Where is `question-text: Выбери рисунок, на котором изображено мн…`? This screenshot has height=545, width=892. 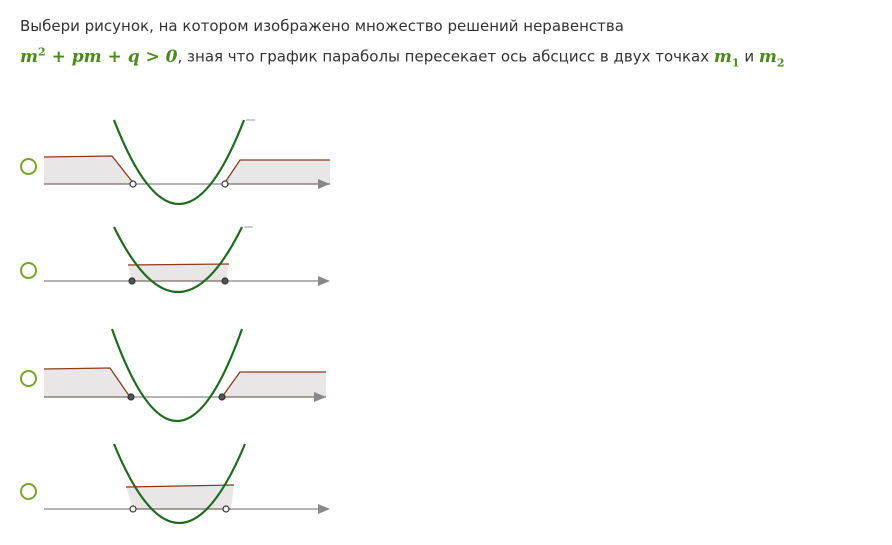 question-text: Выбери рисунок, на котором изображено мн… is located at coordinates (450, 44).